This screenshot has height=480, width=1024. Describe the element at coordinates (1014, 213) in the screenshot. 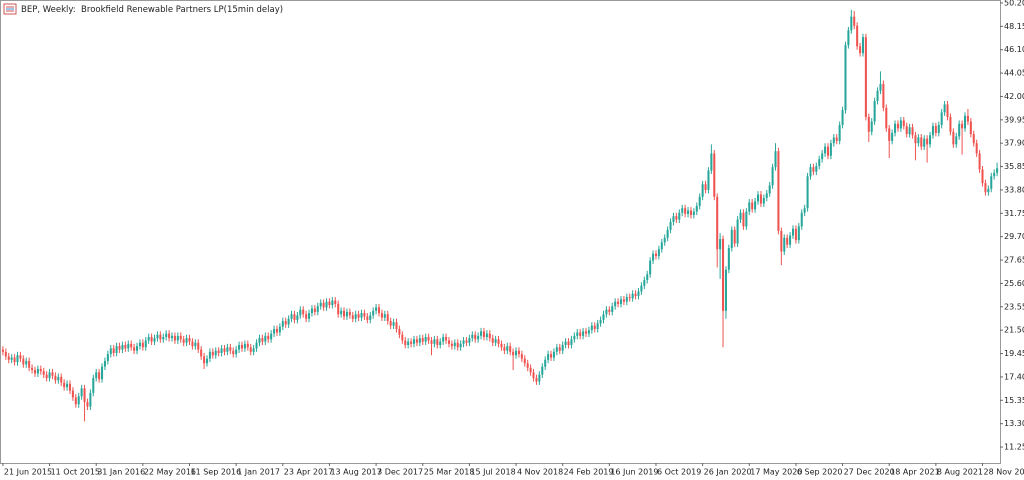

I see `y-tick-label: 31.75` at that location.